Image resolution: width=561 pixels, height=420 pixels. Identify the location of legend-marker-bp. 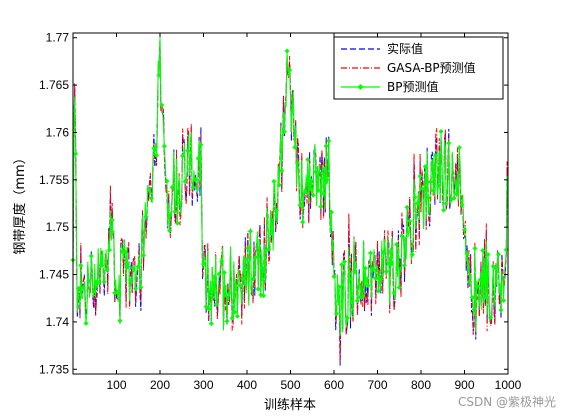
(360, 87).